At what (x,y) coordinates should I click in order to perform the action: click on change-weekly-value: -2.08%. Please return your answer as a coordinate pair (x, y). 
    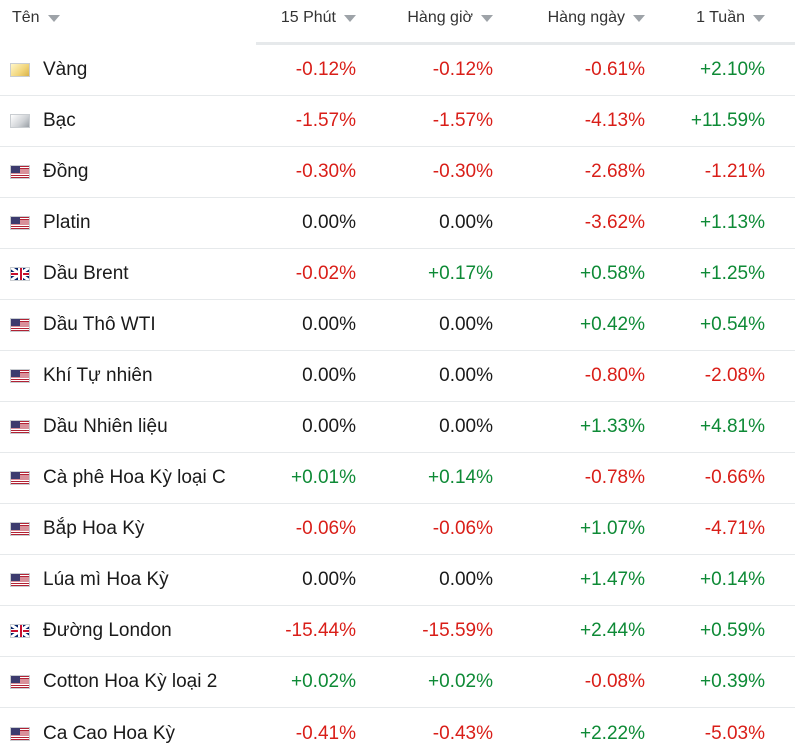
    Looking at the image, I should click on (734, 375).